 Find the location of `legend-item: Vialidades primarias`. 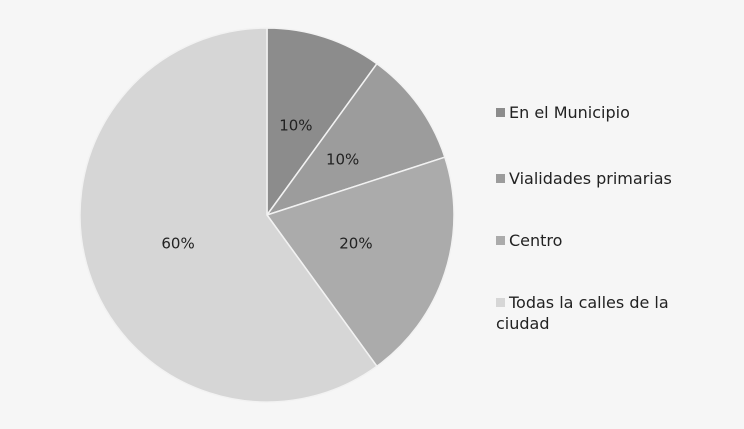

legend-item: Vialidades primarias is located at coordinates (596, 178).